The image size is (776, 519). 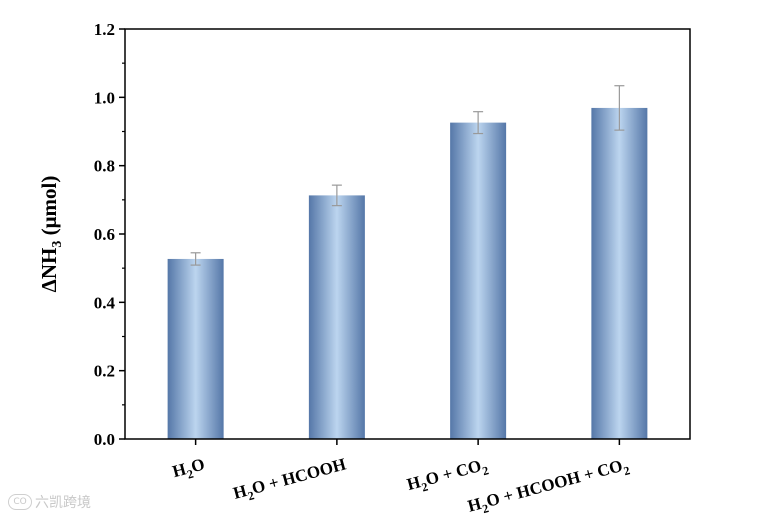 I want to click on x-tick-label-3: H2O + CO2, so click(x=447, y=476).